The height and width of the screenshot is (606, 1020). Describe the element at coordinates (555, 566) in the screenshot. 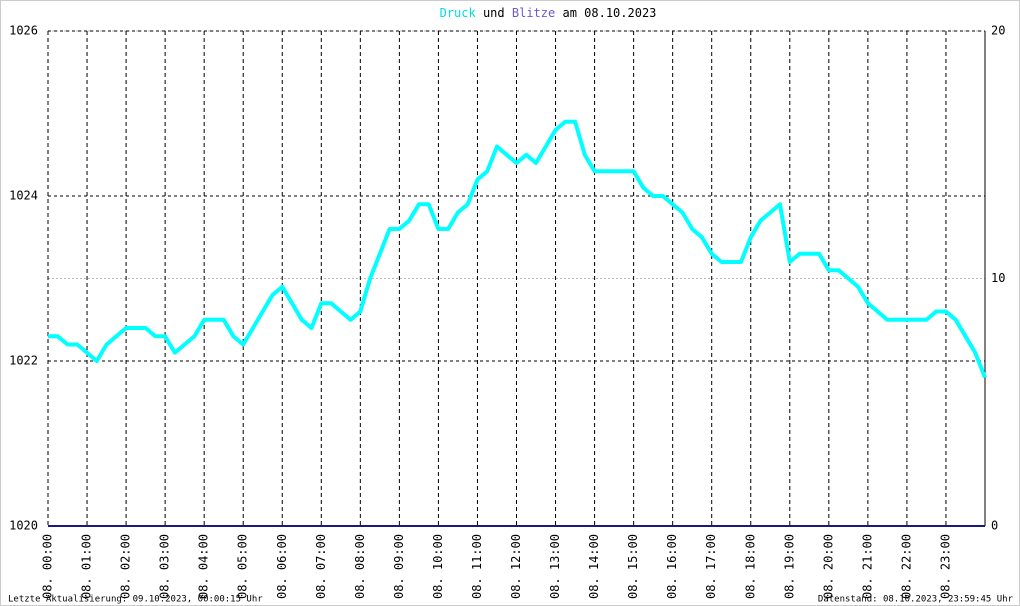

I see `x-tick-label: 08. 13:00` at that location.